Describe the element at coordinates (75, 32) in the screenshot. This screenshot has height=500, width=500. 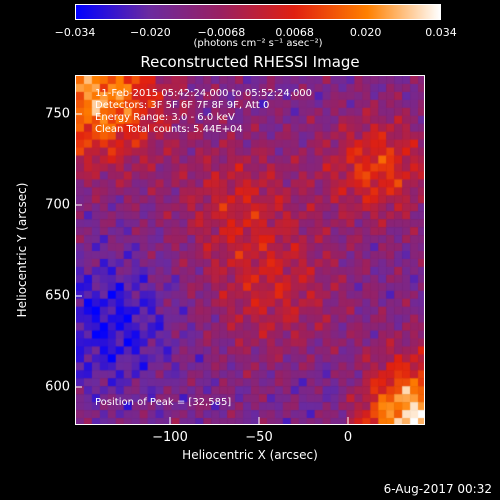
I see `colorbar-tick: −0.034` at that location.